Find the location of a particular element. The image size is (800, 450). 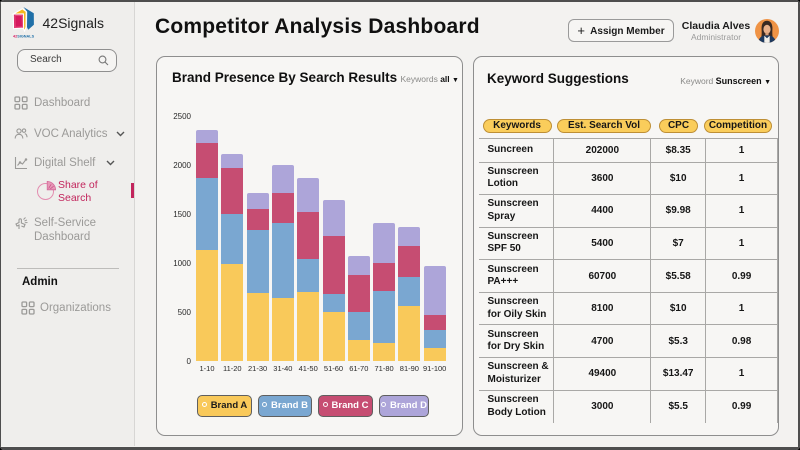

svg-text: 42SIGNALS is located at coordinates (24, 37).